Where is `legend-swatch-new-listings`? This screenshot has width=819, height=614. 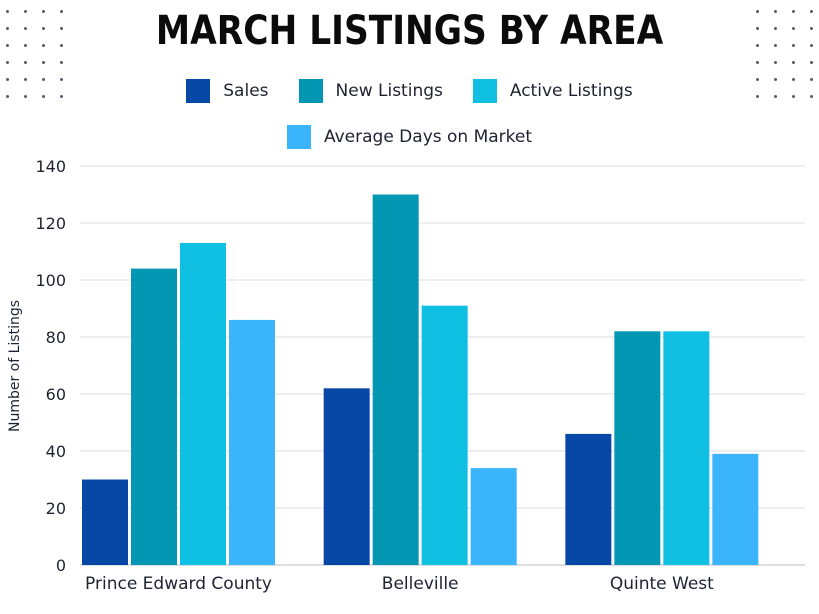 legend-swatch-new-listings is located at coordinates (310, 91).